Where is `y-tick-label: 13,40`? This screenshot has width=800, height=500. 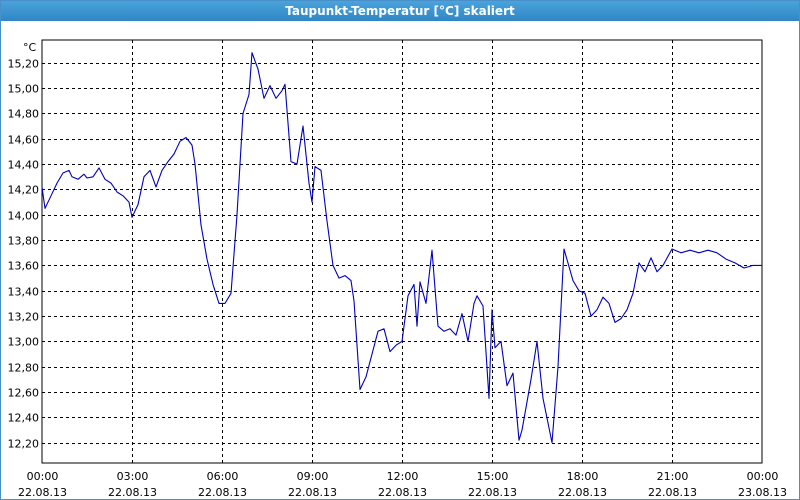 y-tick-label: 13,40 is located at coordinates (24, 292).